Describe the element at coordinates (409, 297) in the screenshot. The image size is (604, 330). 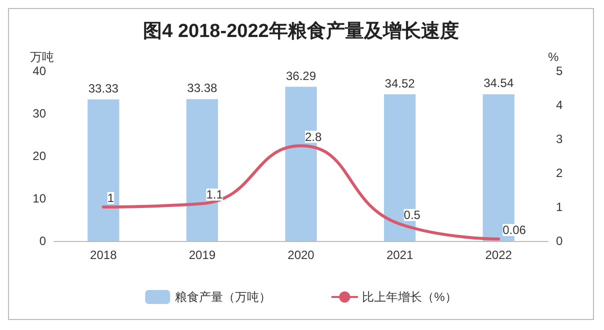
I see `legend-label: 比上年增长（%）` at that location.